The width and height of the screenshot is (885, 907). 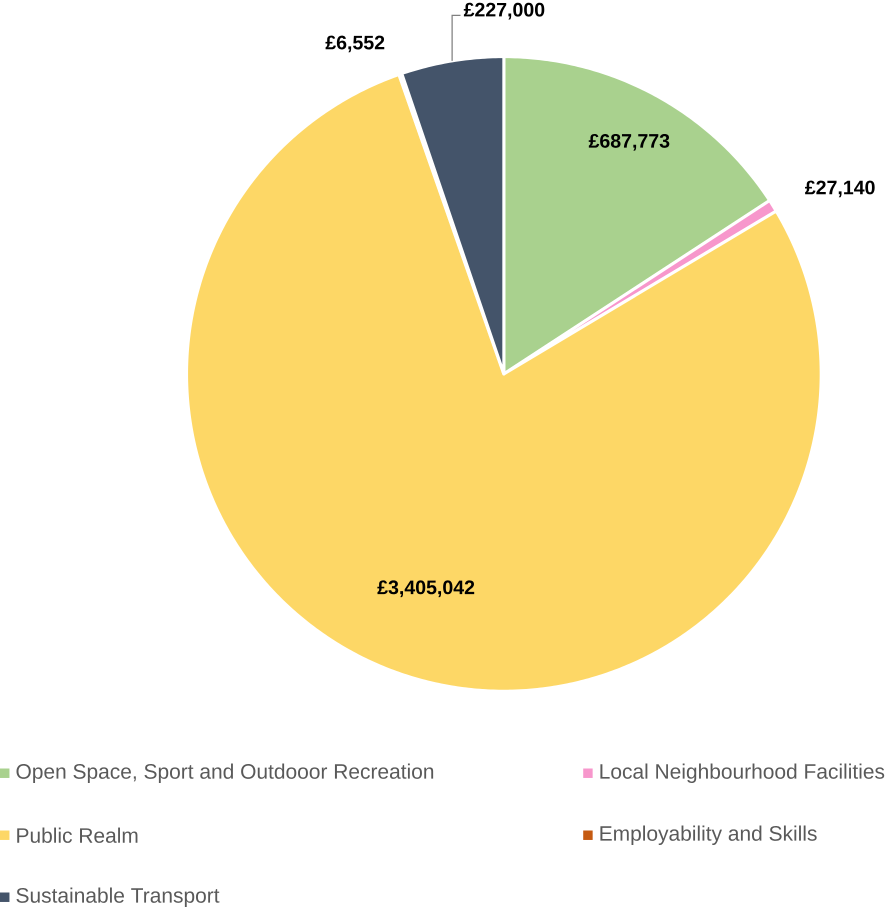 What do you see at coordinates (354, 44) in the screenshot?
I see `data-label: £6,552` at bounding box center [354, 44].